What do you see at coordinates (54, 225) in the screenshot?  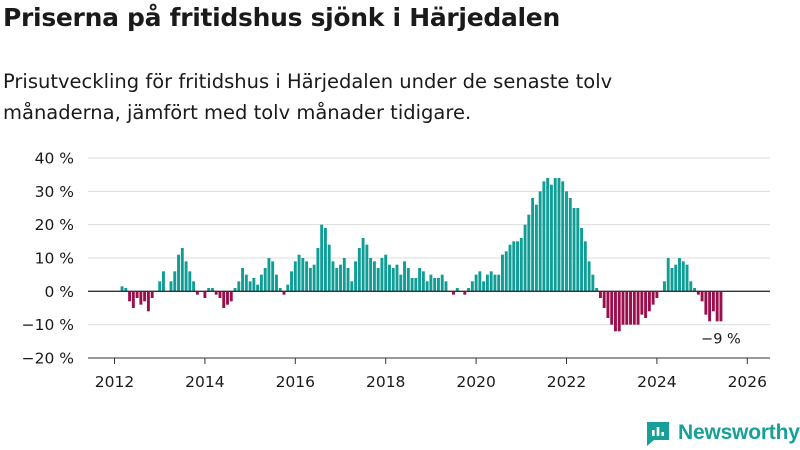 I see `y-tick-label: 20 %` at bounding box center [54, 225].